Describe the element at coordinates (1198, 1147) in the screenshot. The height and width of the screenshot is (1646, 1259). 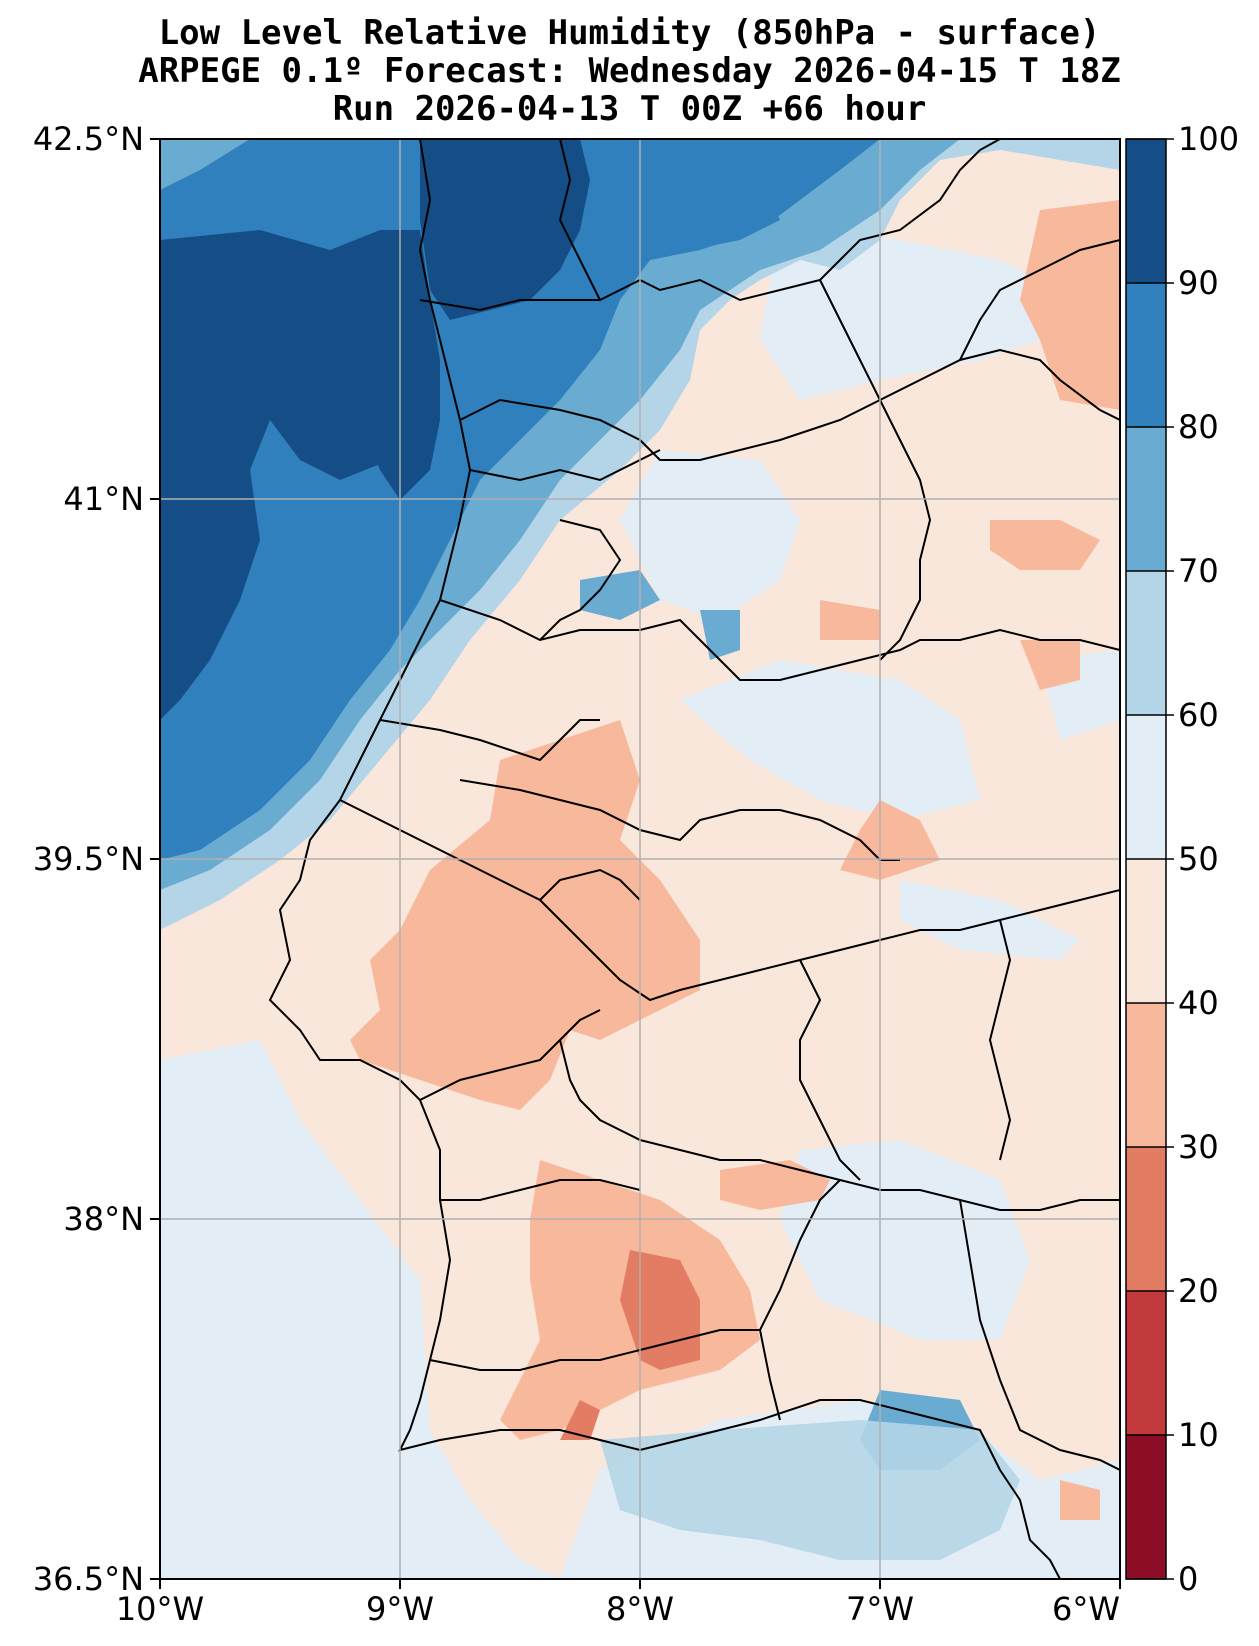
I see `colorbar-tick-label: 30` at that location.